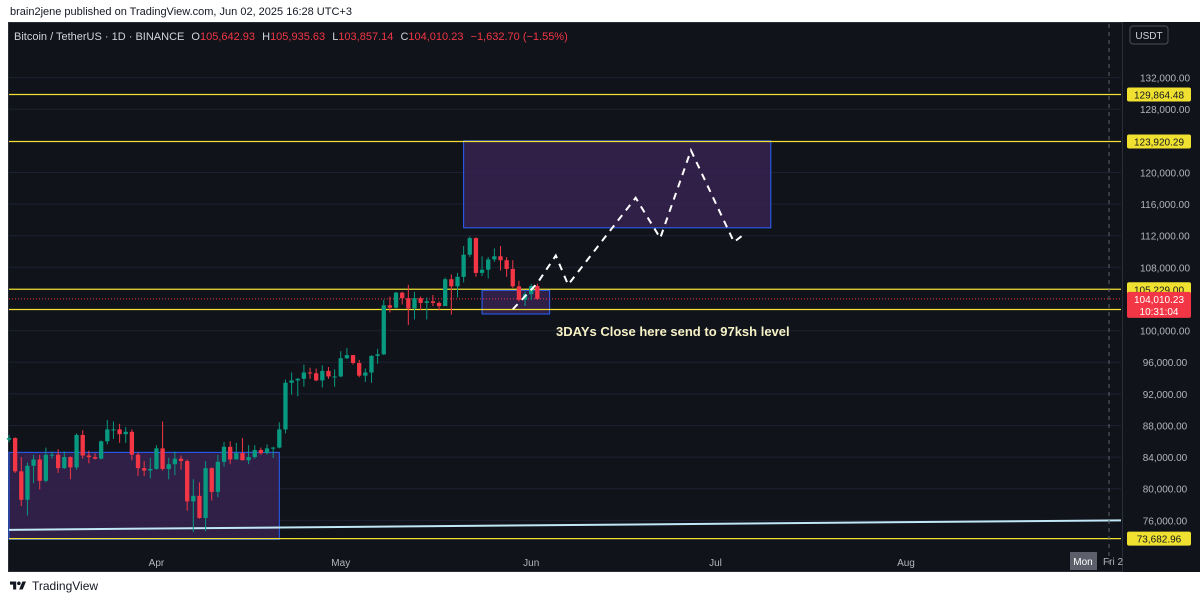 The height and width of the screenshot is (600, 1200). I want to click on projection-line, so click(629, 228).